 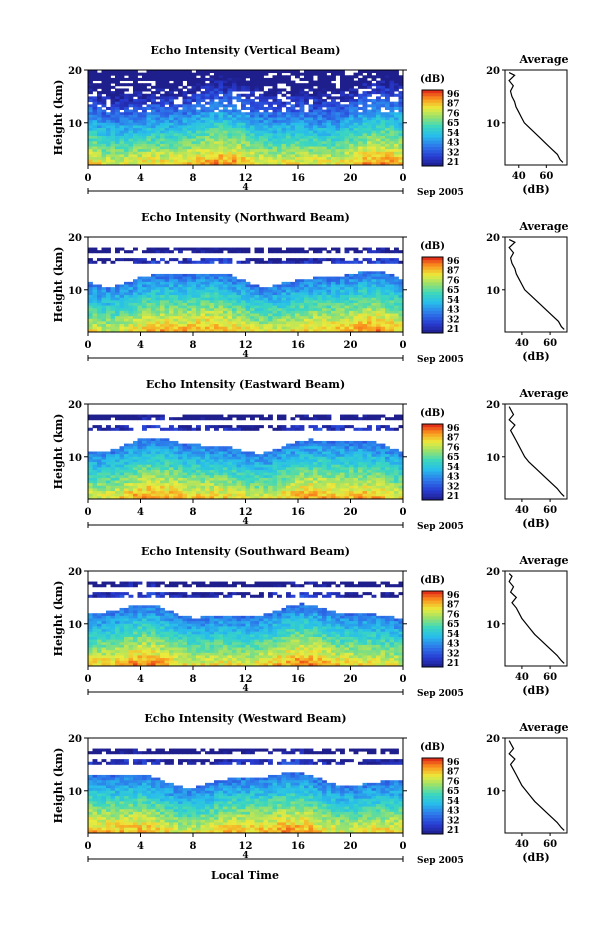 I want to click on x-tick-label: 0, so click(x=88, y=345).